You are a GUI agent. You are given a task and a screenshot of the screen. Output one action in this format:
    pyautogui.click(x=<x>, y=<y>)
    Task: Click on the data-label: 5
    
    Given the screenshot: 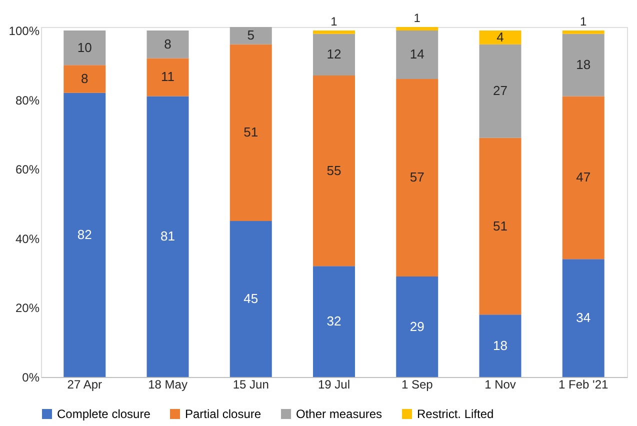 What is the action you would take?
    pyautogui.click(x=250, y=35)
    